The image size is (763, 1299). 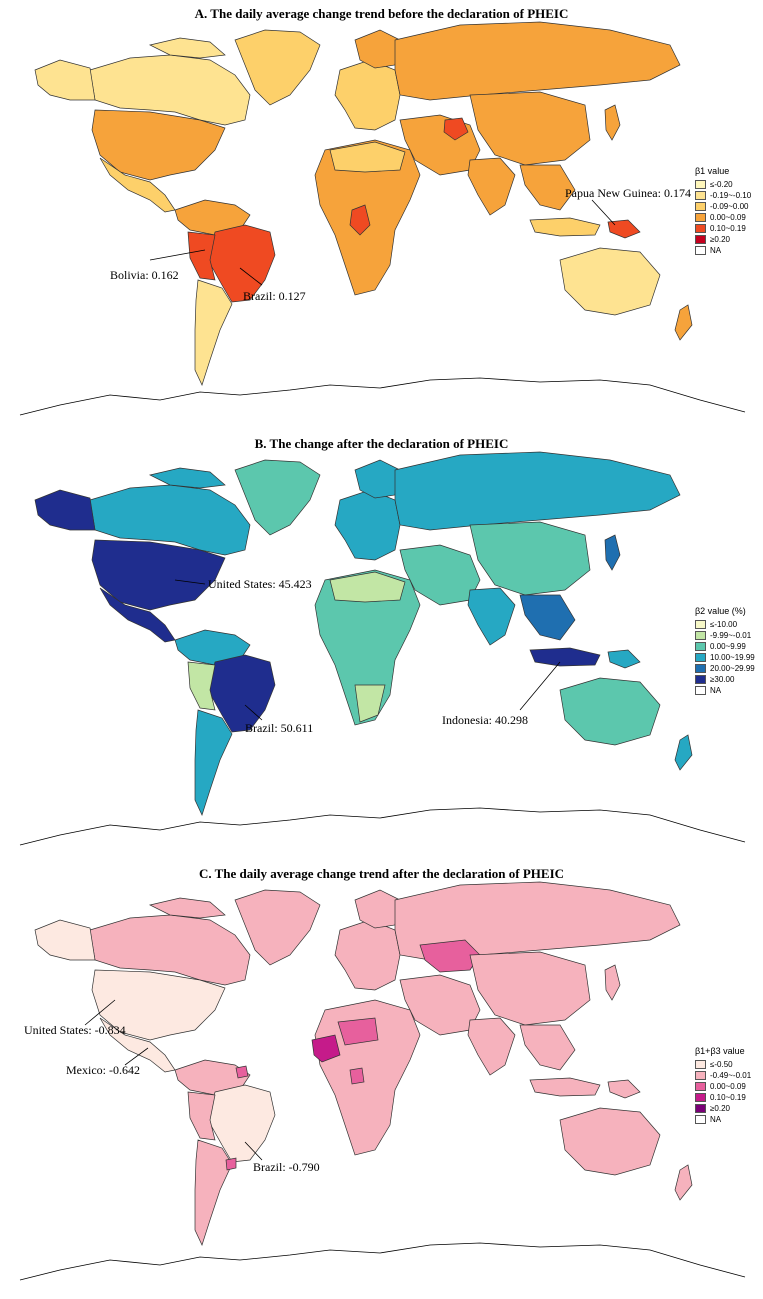 I want to click on legend-entry: ≤-0.20, so click(x=723, y=184).